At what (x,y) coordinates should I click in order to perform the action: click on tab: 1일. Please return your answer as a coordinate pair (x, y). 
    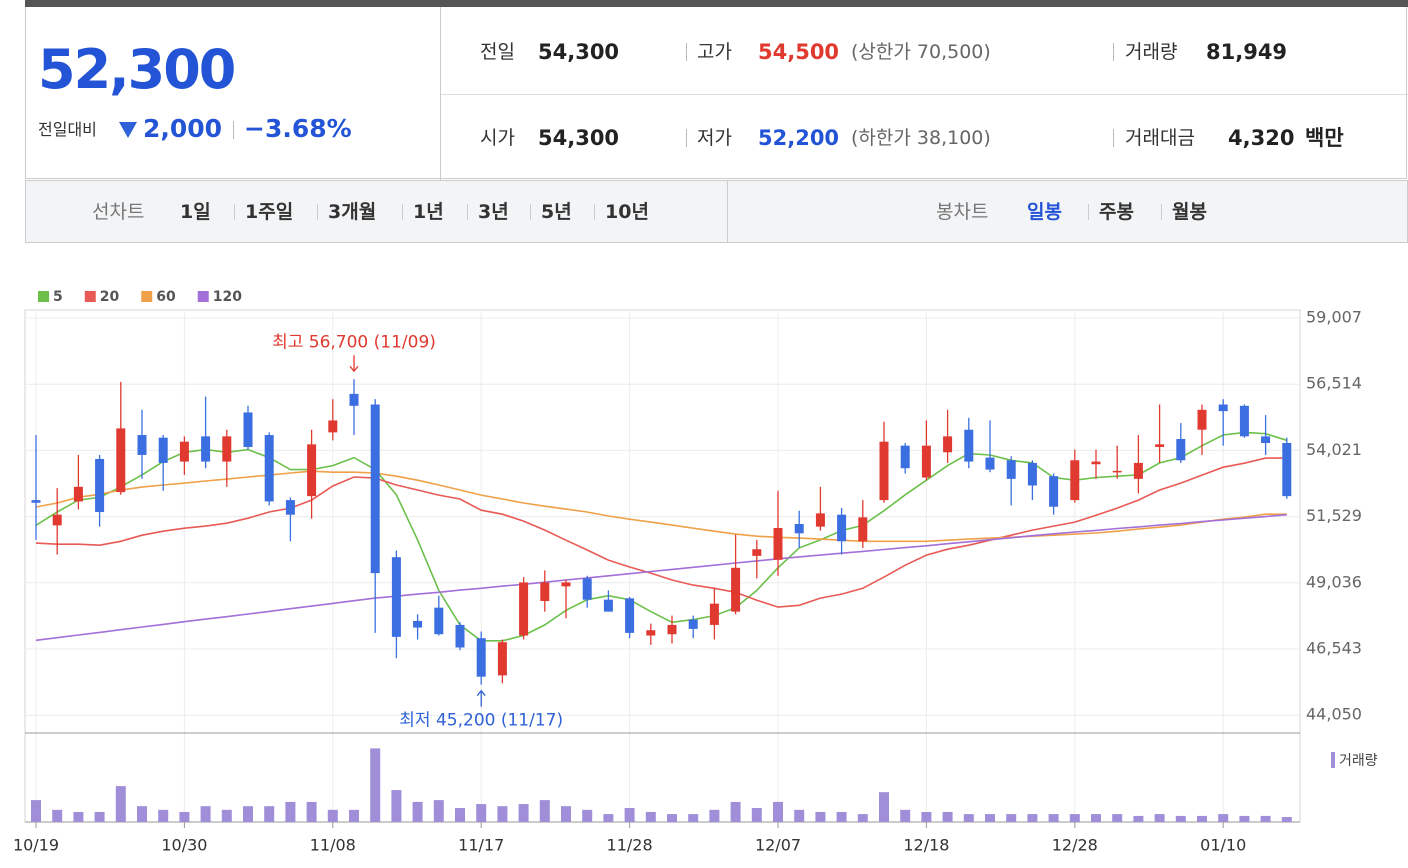
    Looking at the image, I should click on (195, 212).